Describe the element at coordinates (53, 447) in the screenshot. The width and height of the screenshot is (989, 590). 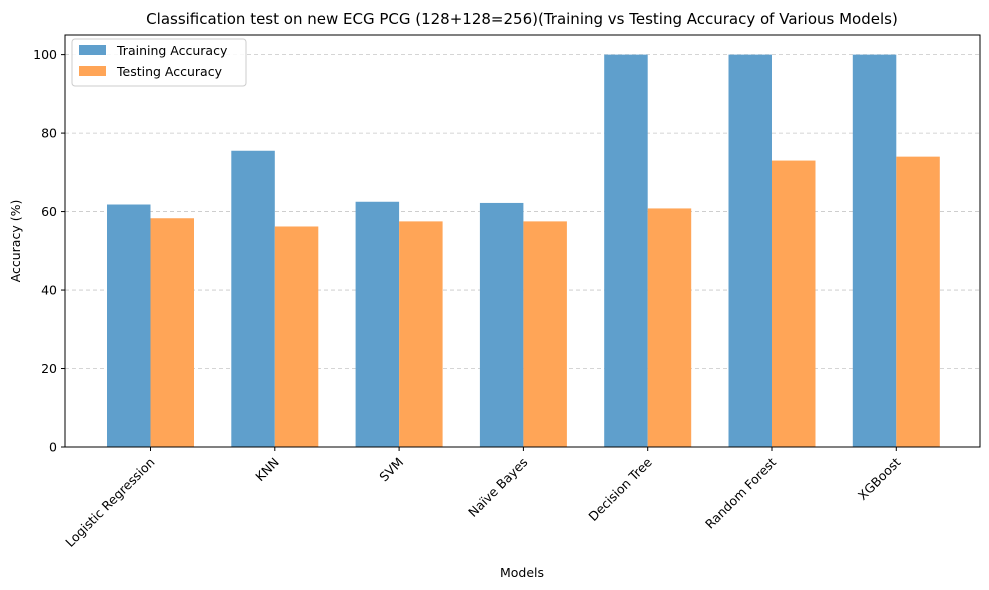
I see `y-tick-label: 0` at that location.